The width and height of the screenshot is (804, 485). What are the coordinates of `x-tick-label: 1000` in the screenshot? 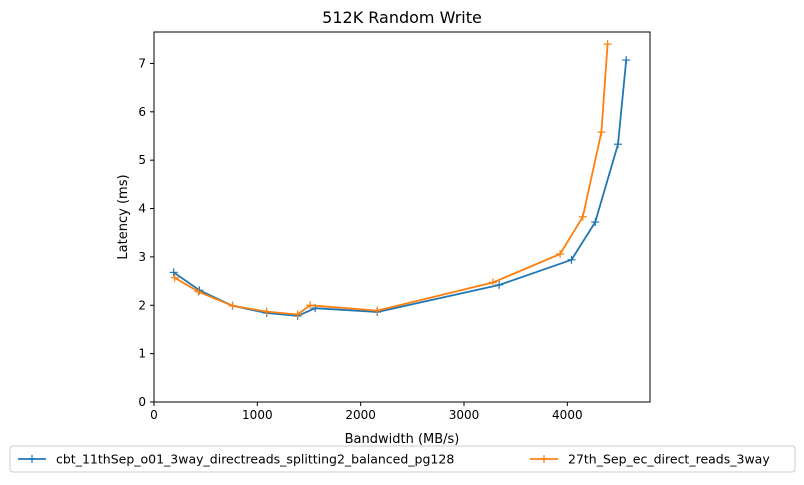 It's located at (257, 415).